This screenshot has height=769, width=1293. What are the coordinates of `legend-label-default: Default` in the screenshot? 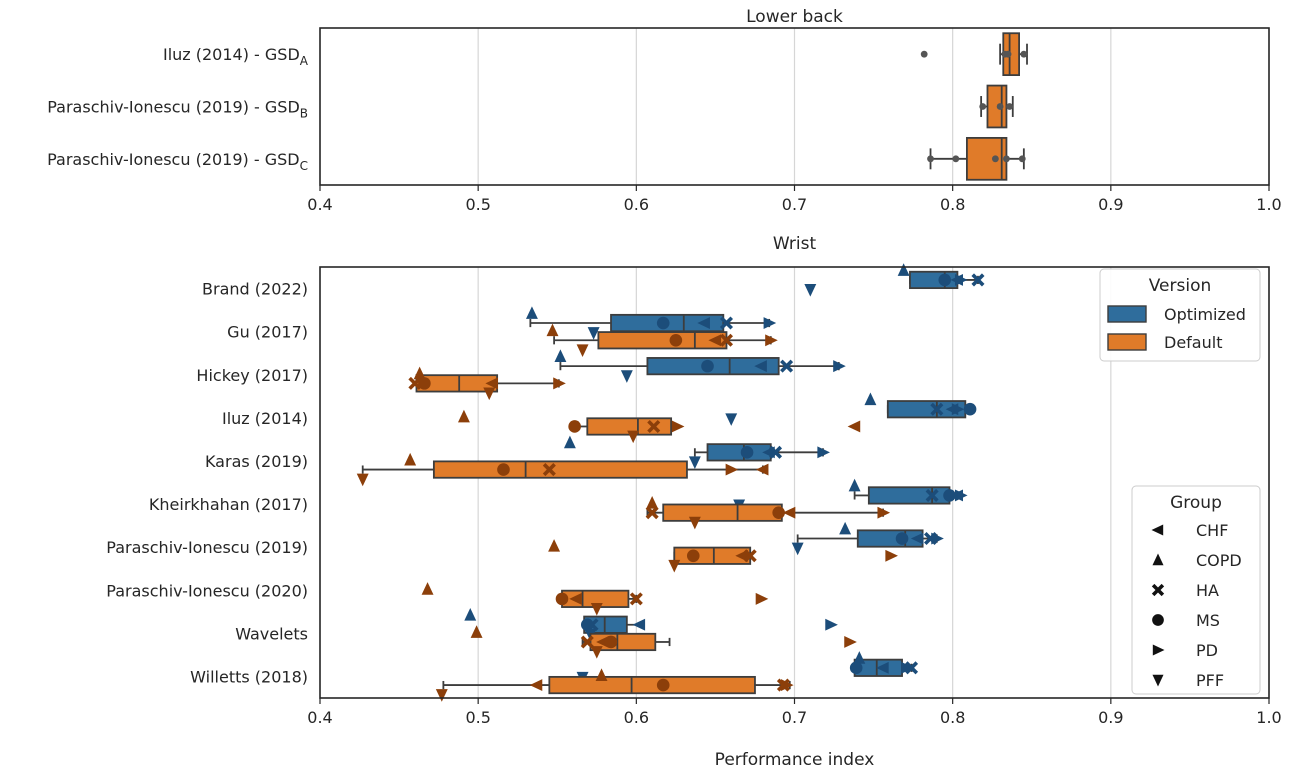 It's located at (1193, 342).